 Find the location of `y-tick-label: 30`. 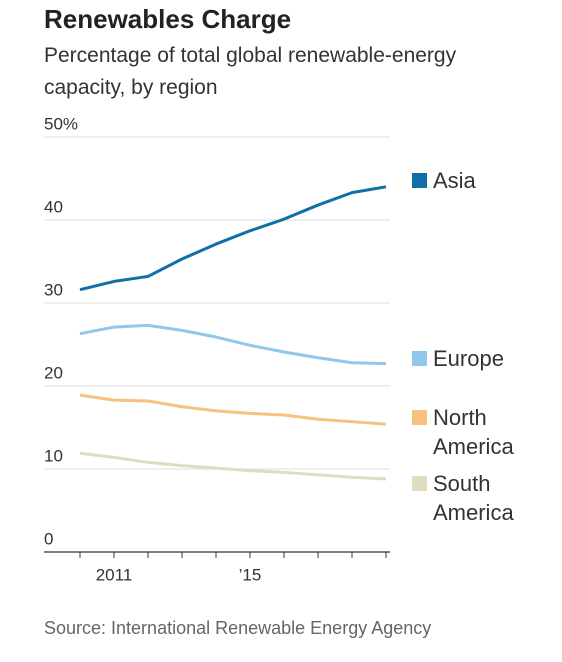

y-tick-label: 30 is located at coordinates (53, 289).